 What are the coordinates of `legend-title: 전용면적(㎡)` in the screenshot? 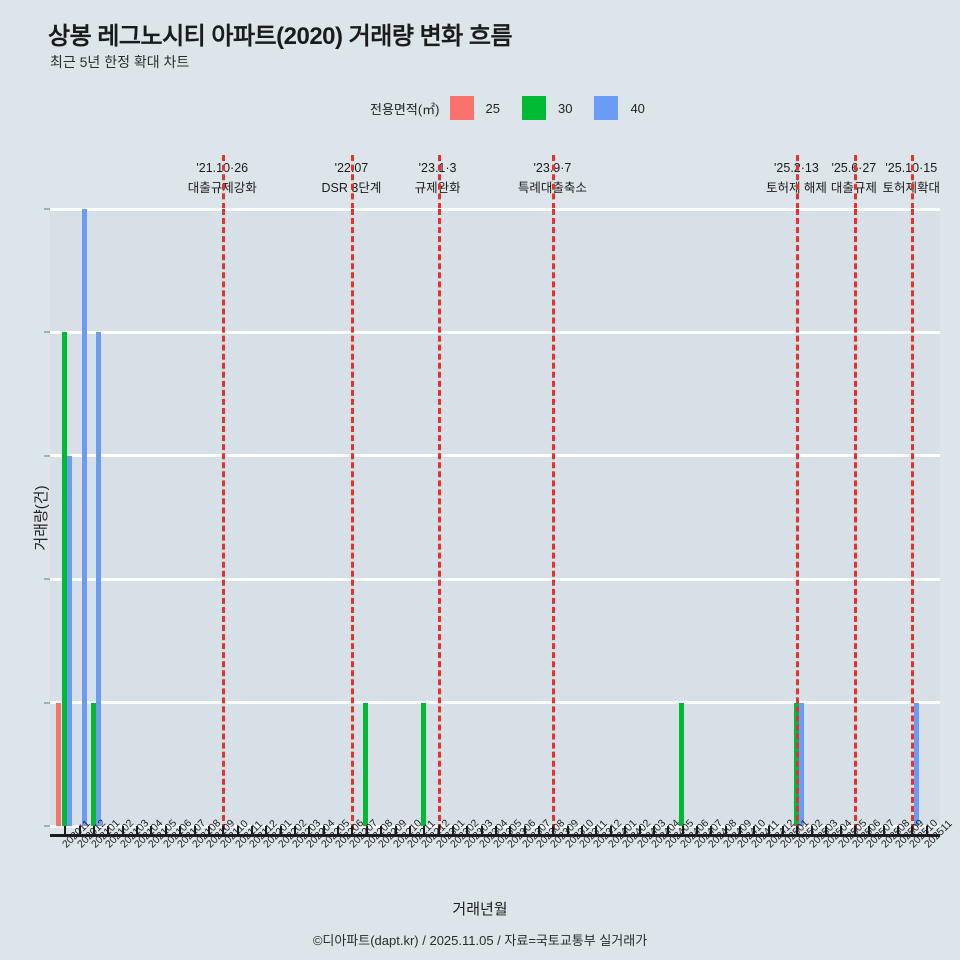 It's located at (405, 109).